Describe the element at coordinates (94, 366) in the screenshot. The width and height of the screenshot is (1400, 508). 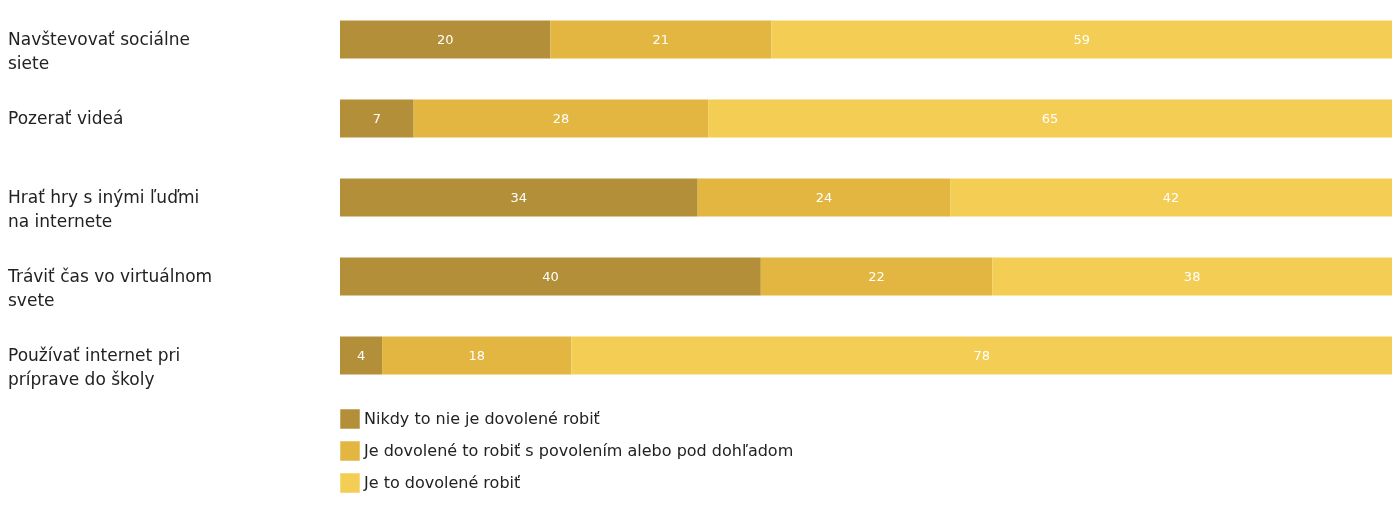
I see `y-tick-label: Používať internet pri príprave do školy` at that location.